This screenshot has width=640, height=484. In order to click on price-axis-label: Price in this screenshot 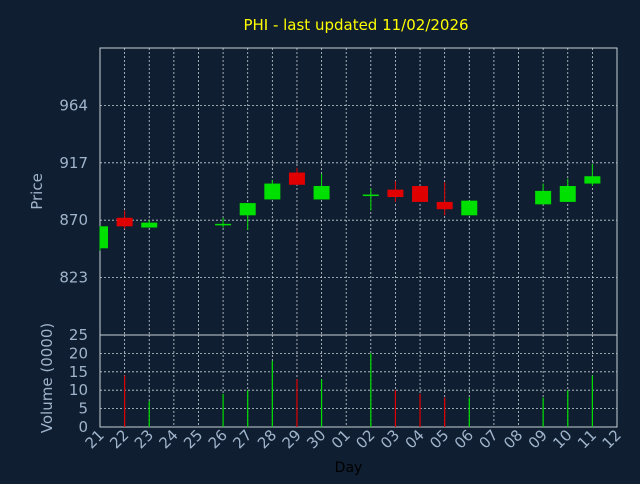, I will do `click(37, 191)`.